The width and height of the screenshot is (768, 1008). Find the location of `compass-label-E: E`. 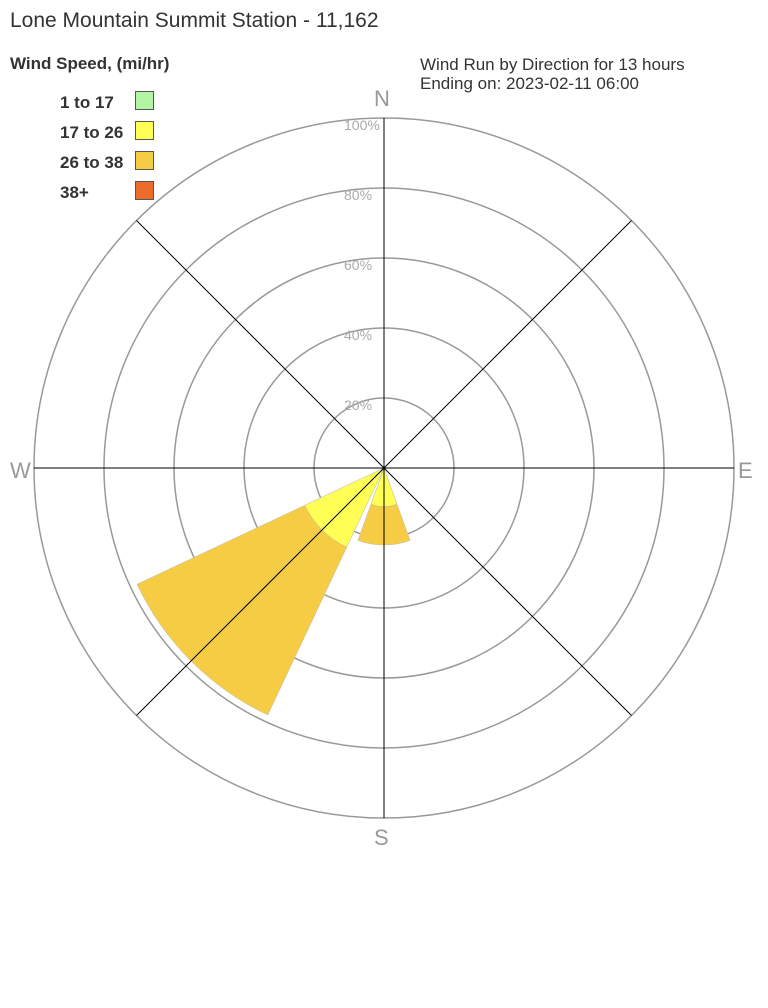

compass-label-E: E is located at coordinates (745, 470).